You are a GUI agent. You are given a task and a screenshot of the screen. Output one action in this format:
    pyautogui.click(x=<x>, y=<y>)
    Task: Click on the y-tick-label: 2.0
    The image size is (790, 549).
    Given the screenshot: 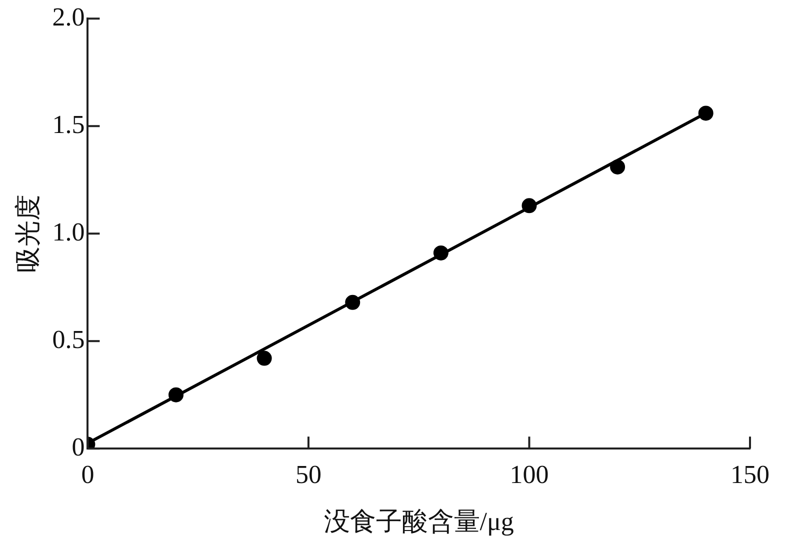 What is the action you would take?
    pyautogui.click(x=68, y=17)
    